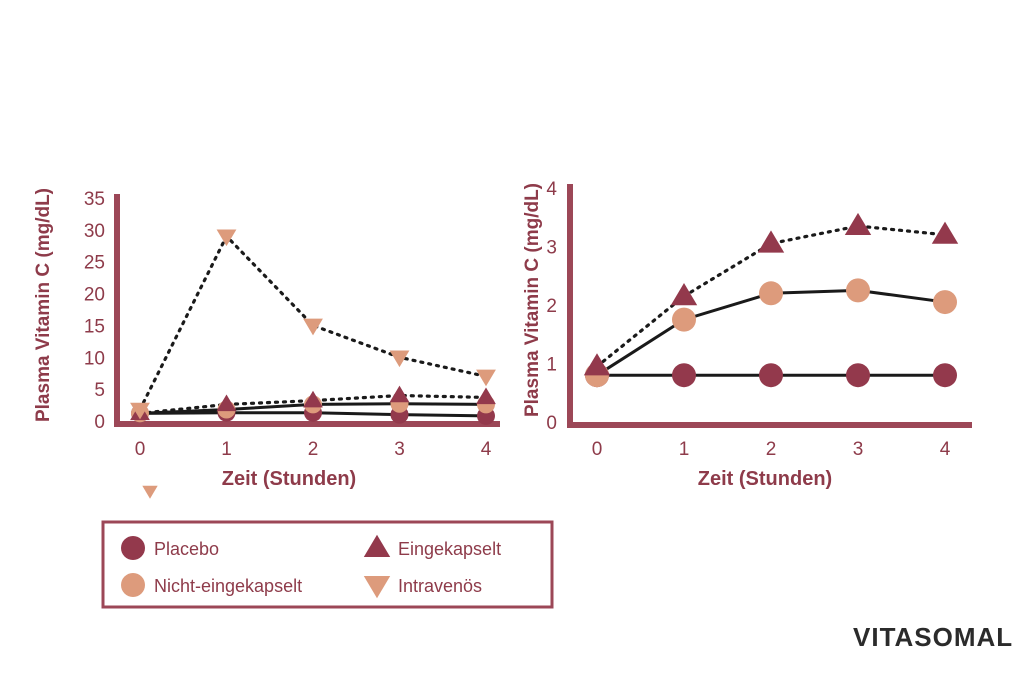 The width and height of the screenshot is (1024, 689). What do you see at coordinates (94, 326) in the screenshot?
I see `y-tick-label: 15` at bounding box center [94, 326].